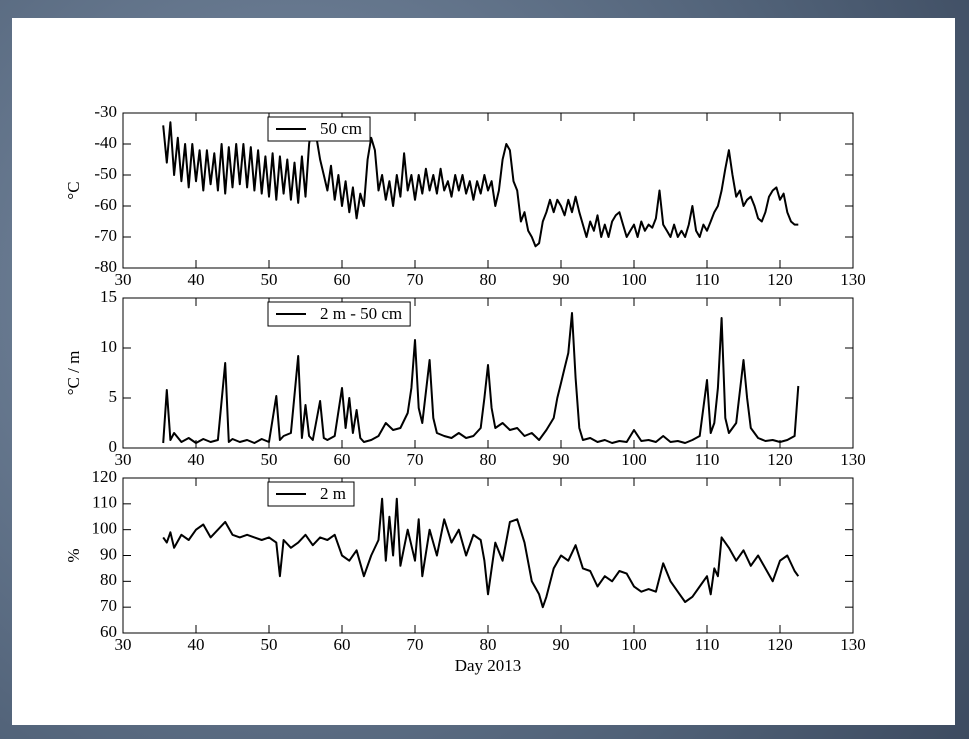 The height and width of the screenshot is (739, 969). I want to click on y-tick-label: 70, so click(108, 605).